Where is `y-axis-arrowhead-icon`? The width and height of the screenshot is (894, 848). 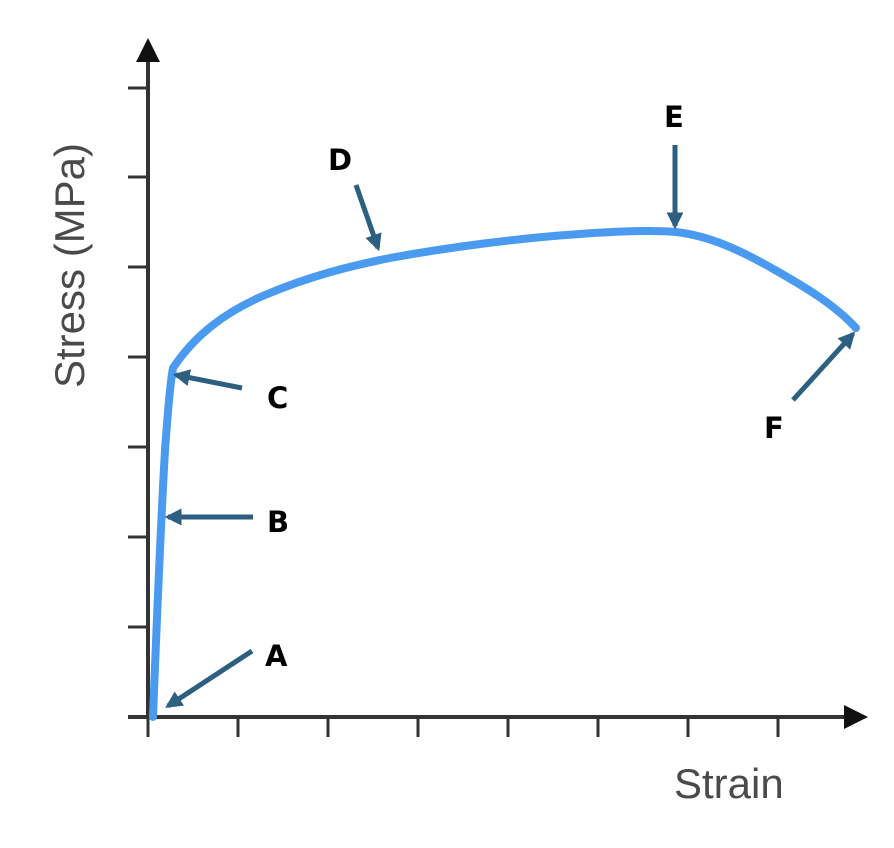 y-axis-arrowhead-icon is located at coordinates (148, 50).